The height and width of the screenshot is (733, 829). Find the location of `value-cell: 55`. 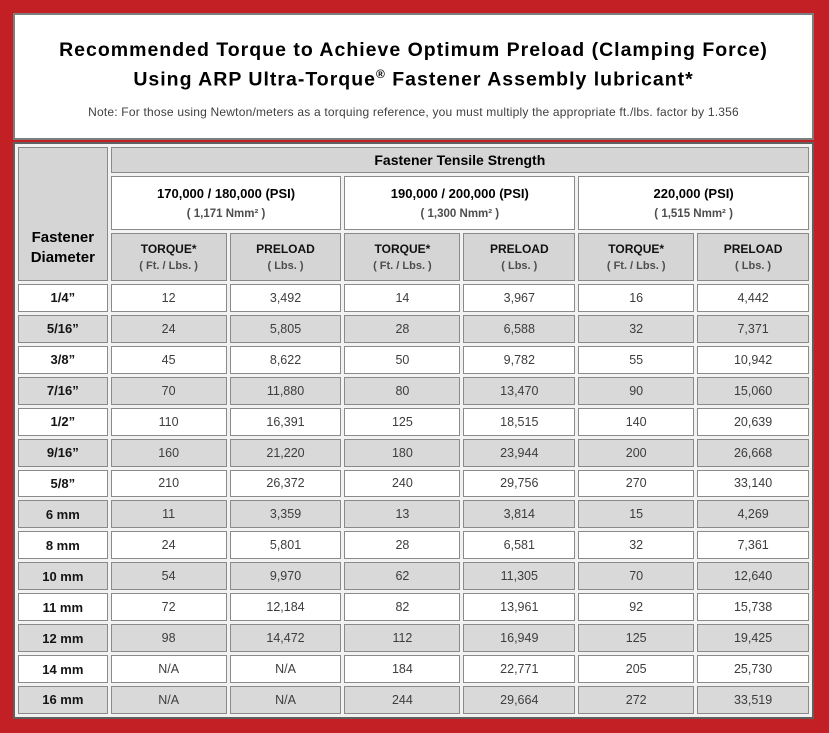

value-cell: 55 is located at coordinates (636, 359).